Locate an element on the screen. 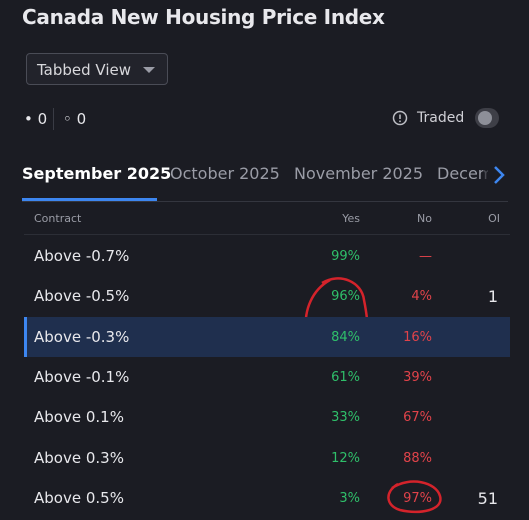 The image size is (529, 520). yes-price: 33% is located at coordinates (345, 418).